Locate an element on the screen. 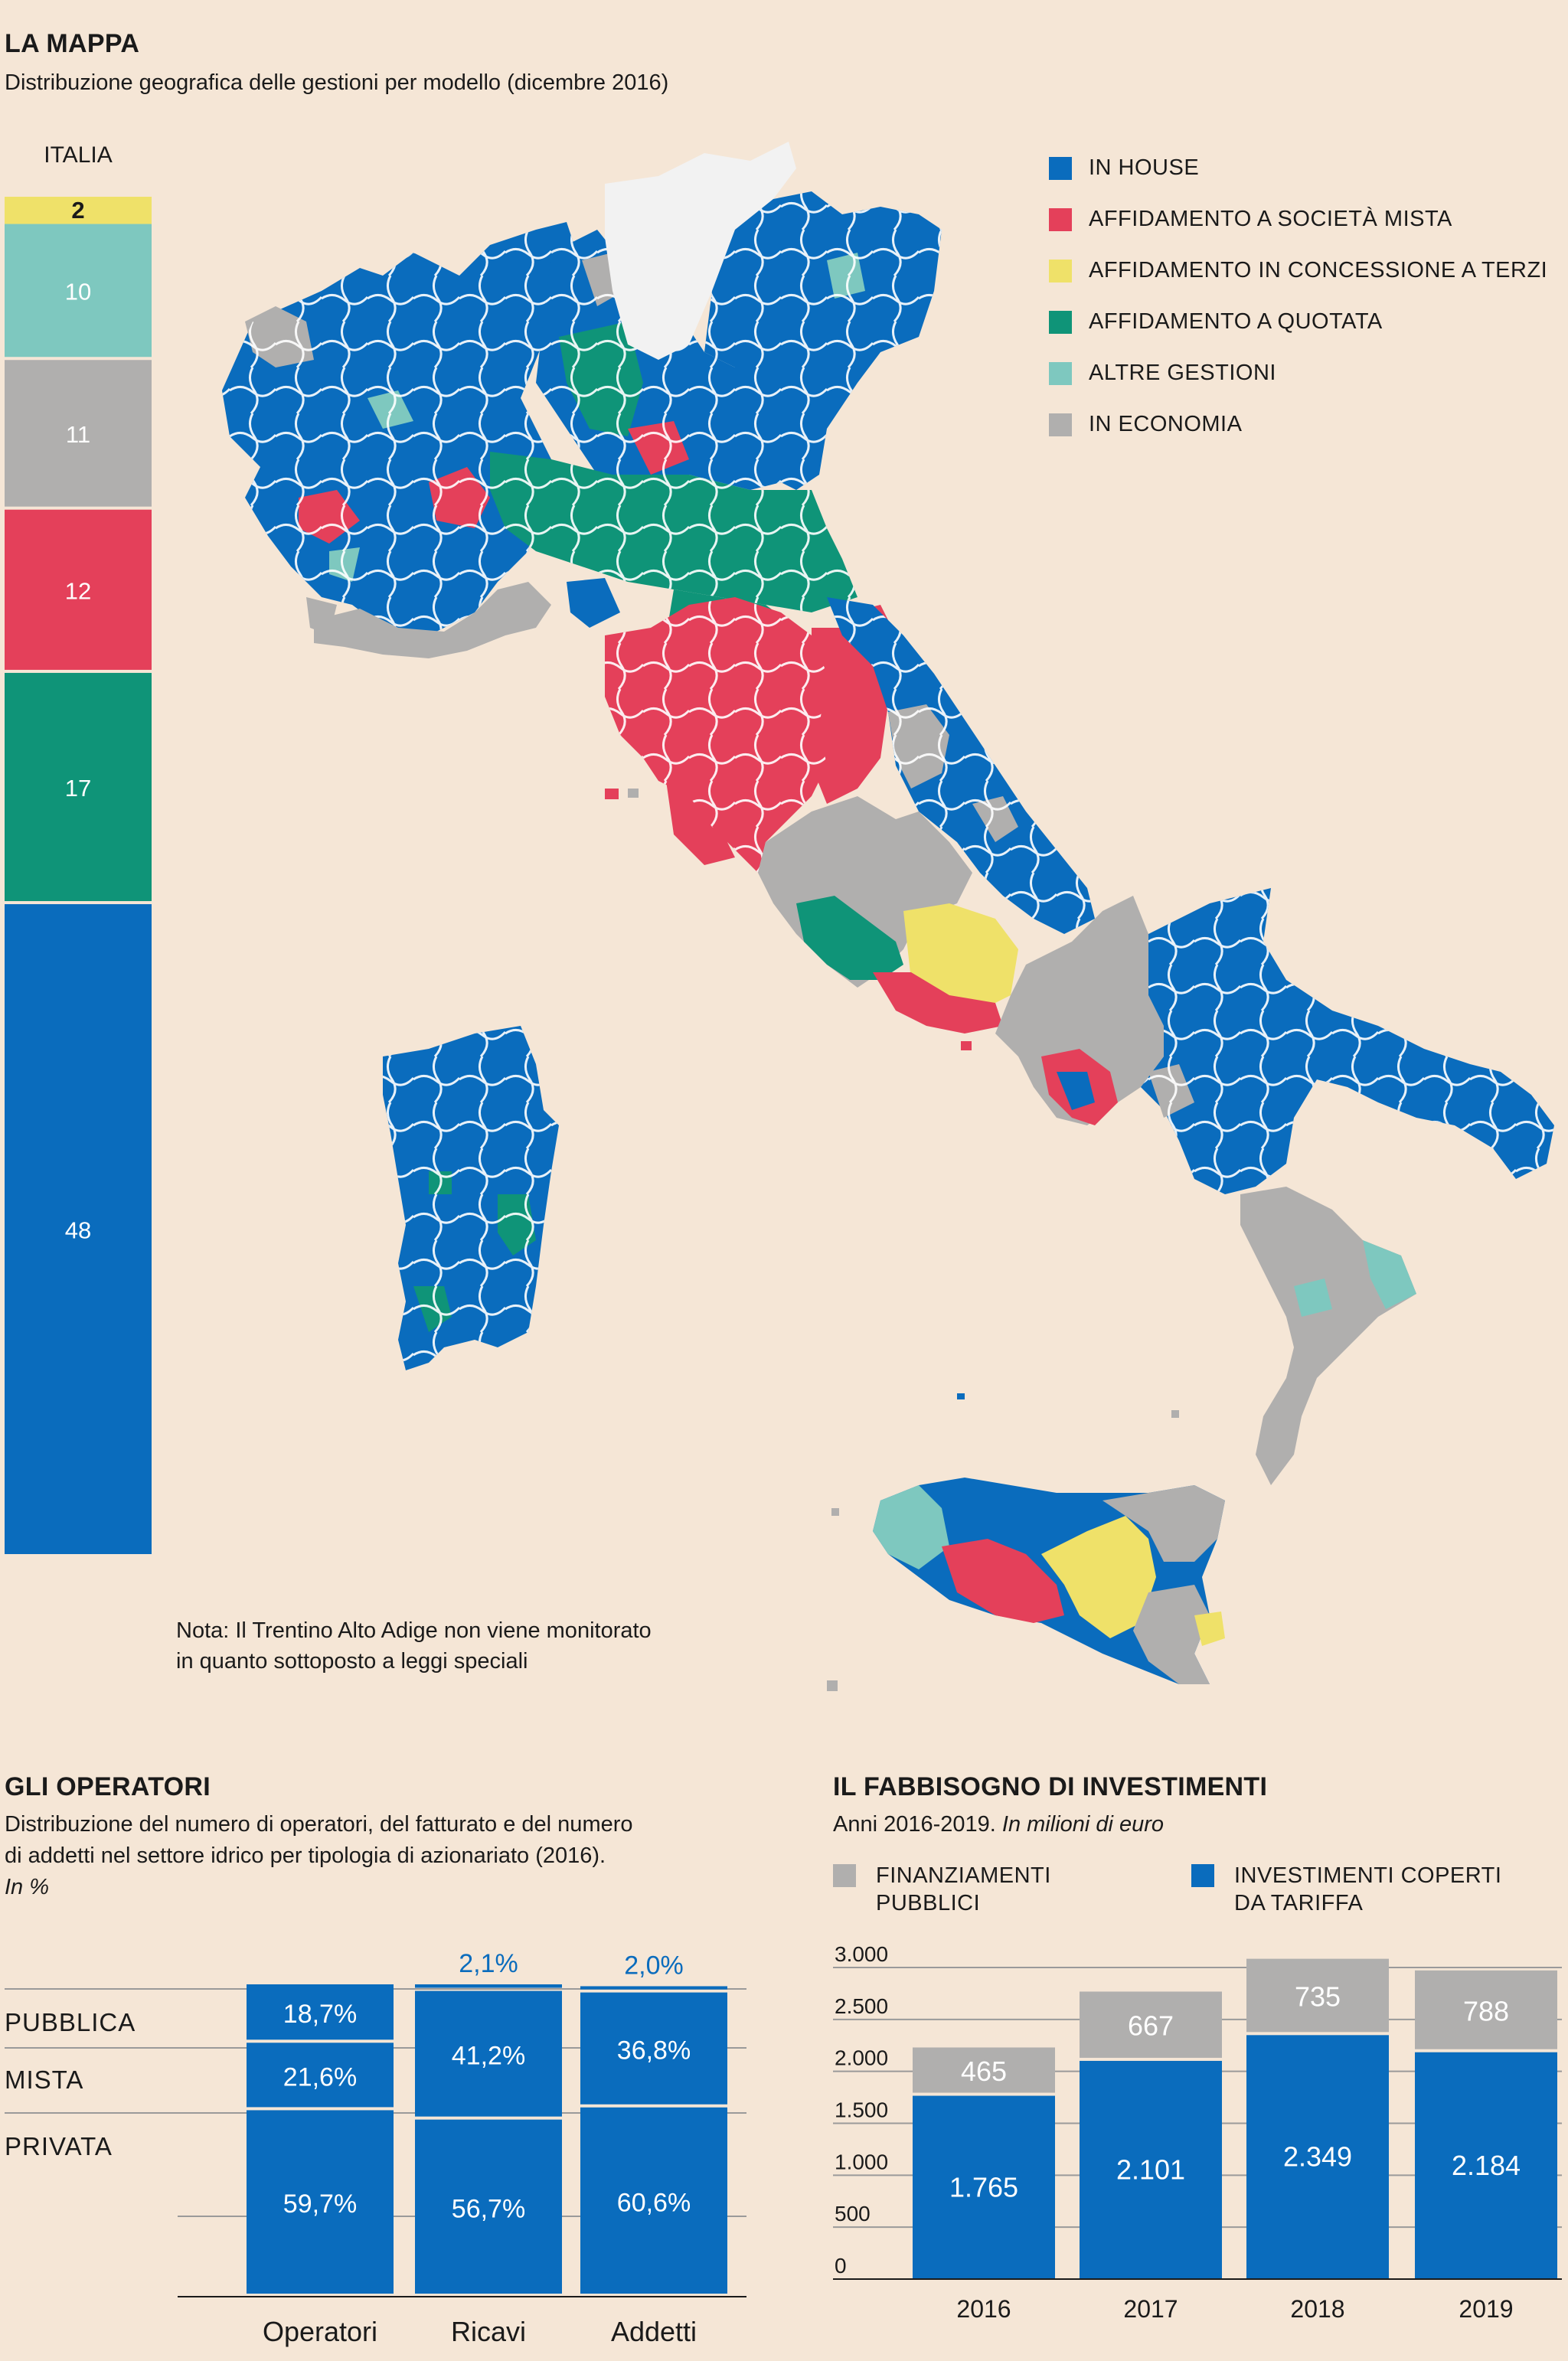  bar-value-label: 788 is located at coordinates (1486, 2010).